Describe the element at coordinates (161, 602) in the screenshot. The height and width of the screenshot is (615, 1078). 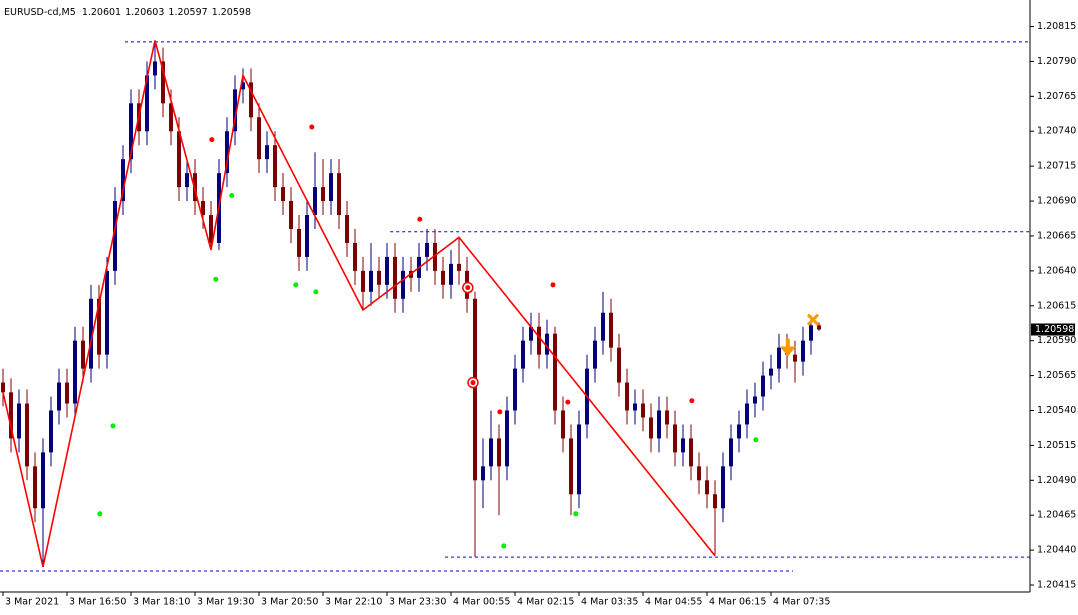
I see `x-tick-label: 3 Mar 18:10` at that location.